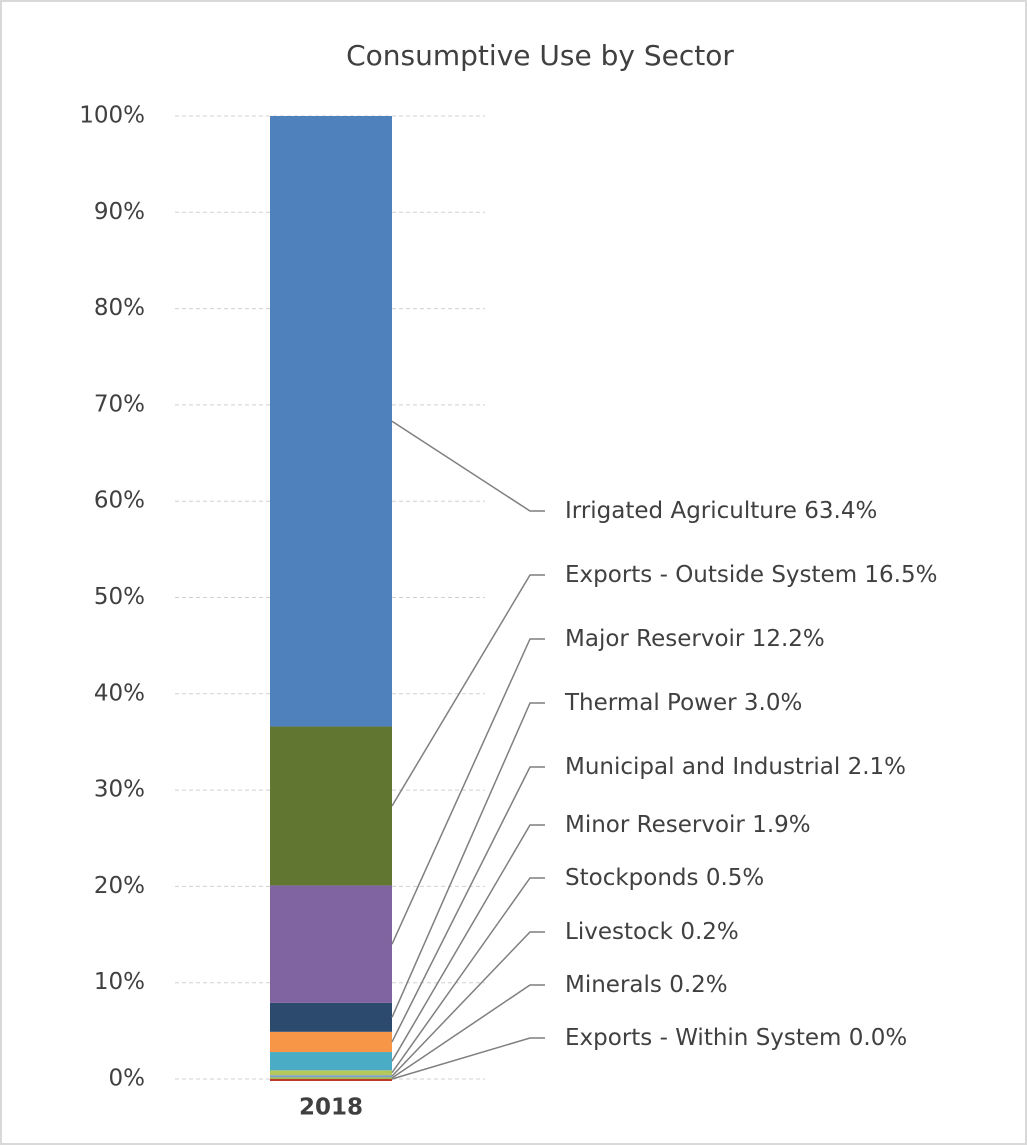 The height and width of the screenshot is (1145, 1027). Describe the element at coordinates (632, 878) in the screenshot. I see `data-label-name: Stockponds` at that location.